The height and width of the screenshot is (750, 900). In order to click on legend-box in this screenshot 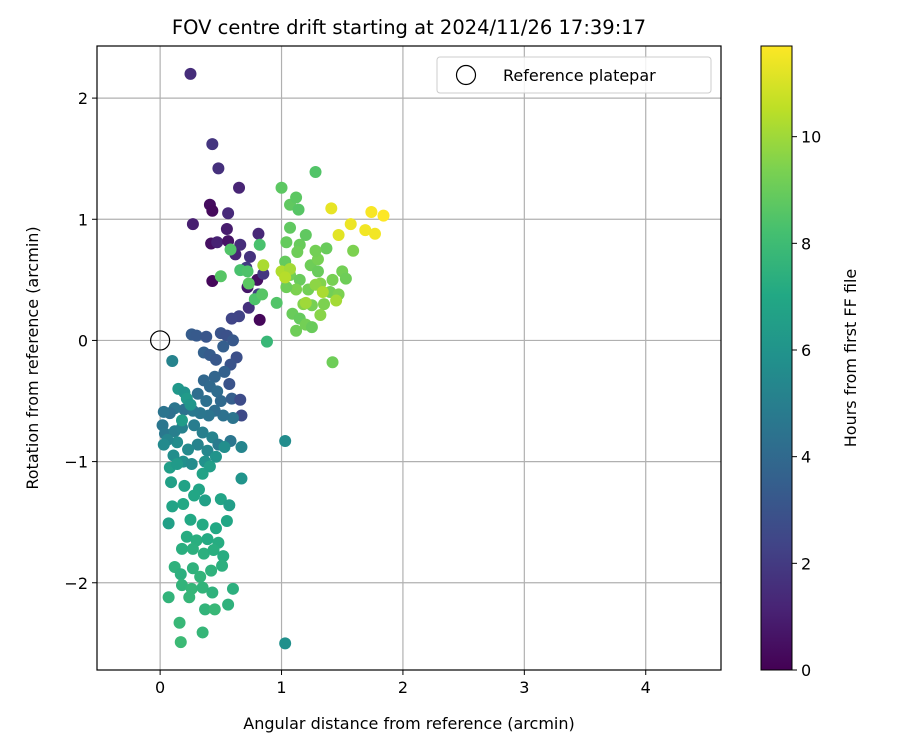, I will do `click(574, 75)`.